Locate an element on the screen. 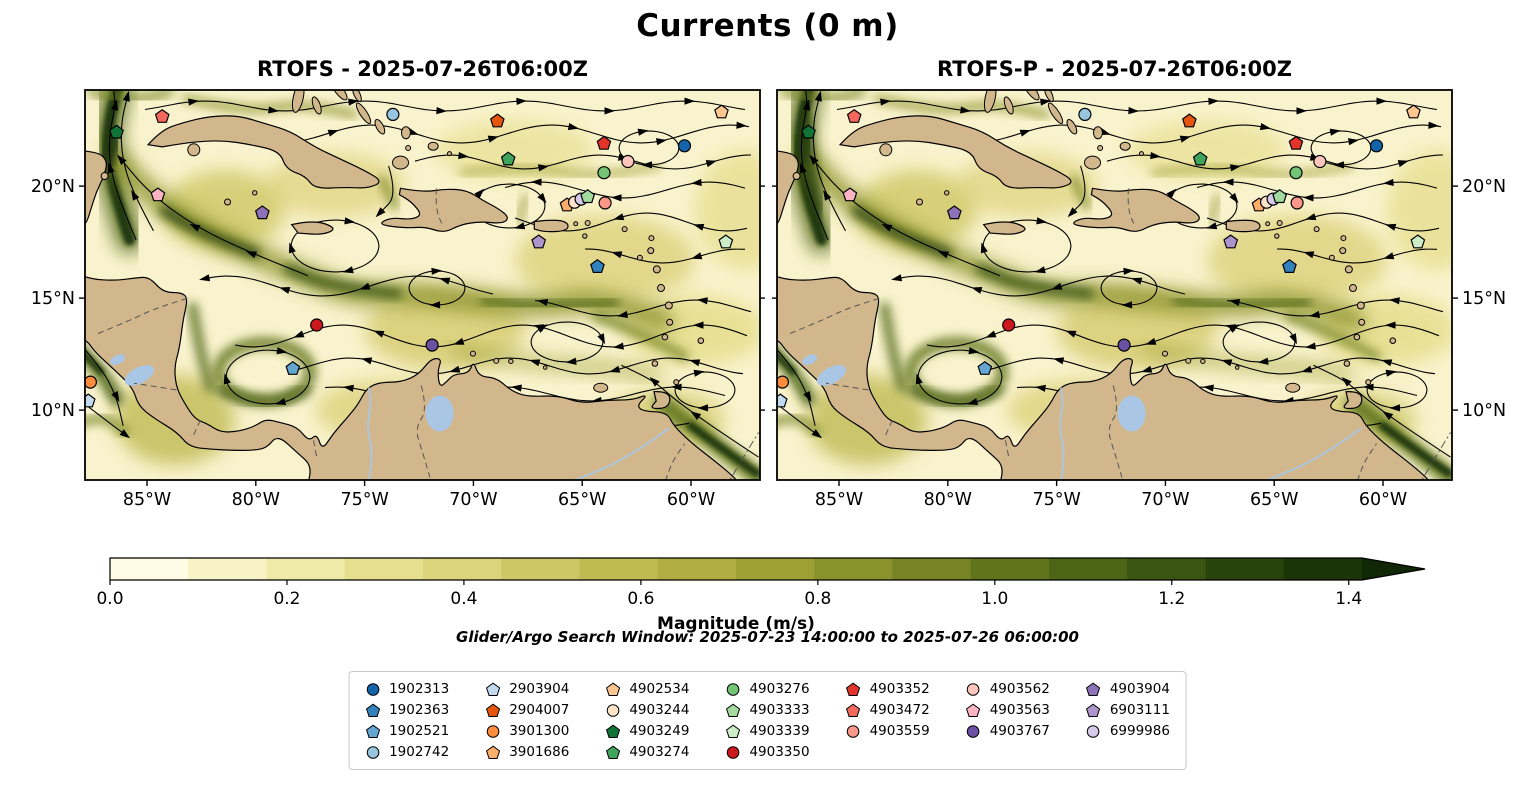  x-tick-label: 60°W is located at coordinates (691, 500).